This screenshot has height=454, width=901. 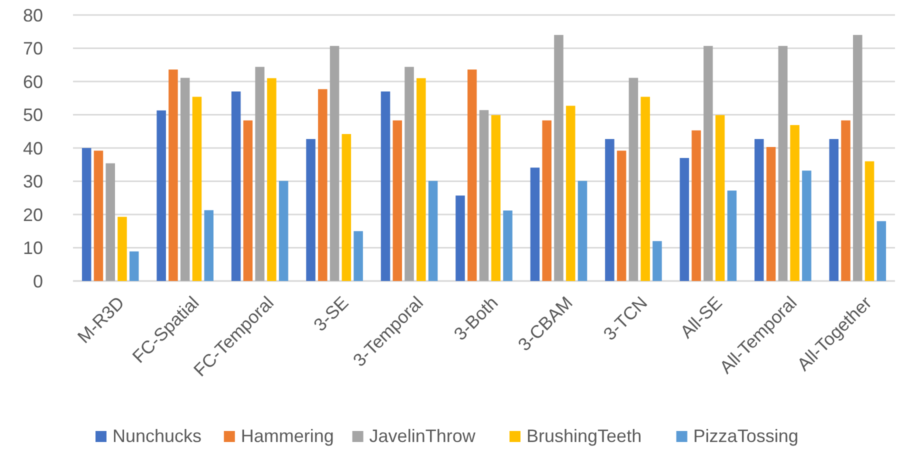 What do you see at coordinates (422, 436) in the screenshot?
I see `legend-label: JavelinThrow` at bounding box center [422, 436].